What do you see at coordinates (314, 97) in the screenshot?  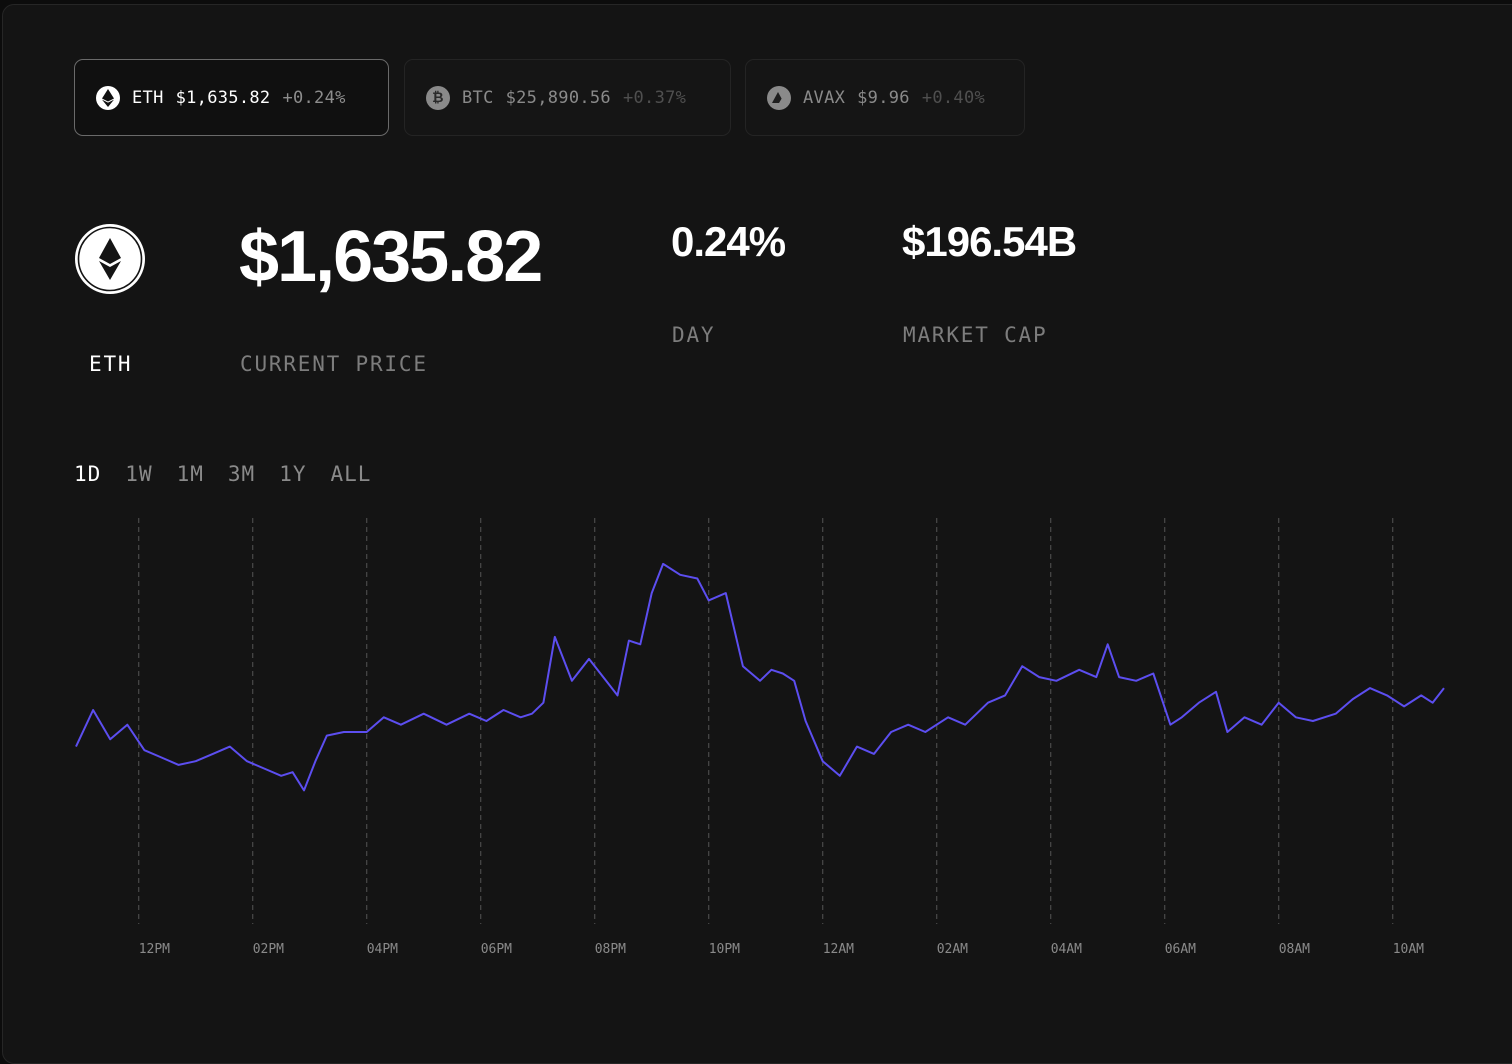 I see `token-change: +0.24%` at bounding box center [314, 97].